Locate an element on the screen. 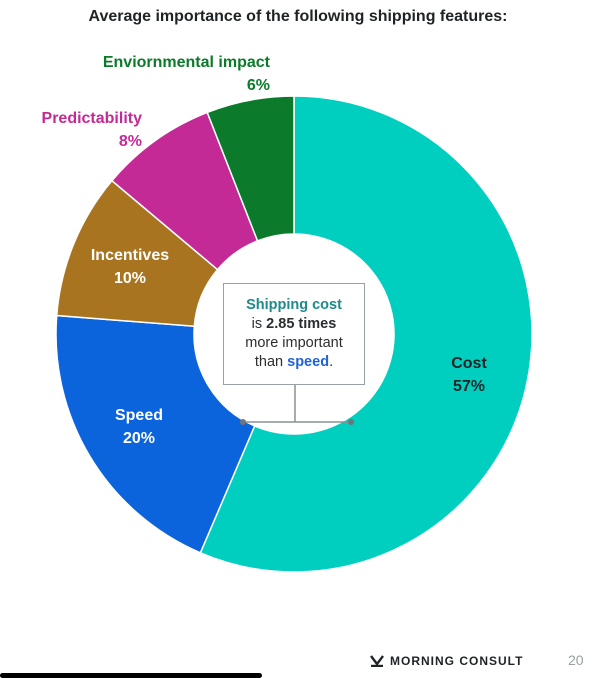 The height and width of the screenshot is (678, 596). callout-line2-pre: is is located at coordinates (259, 324).